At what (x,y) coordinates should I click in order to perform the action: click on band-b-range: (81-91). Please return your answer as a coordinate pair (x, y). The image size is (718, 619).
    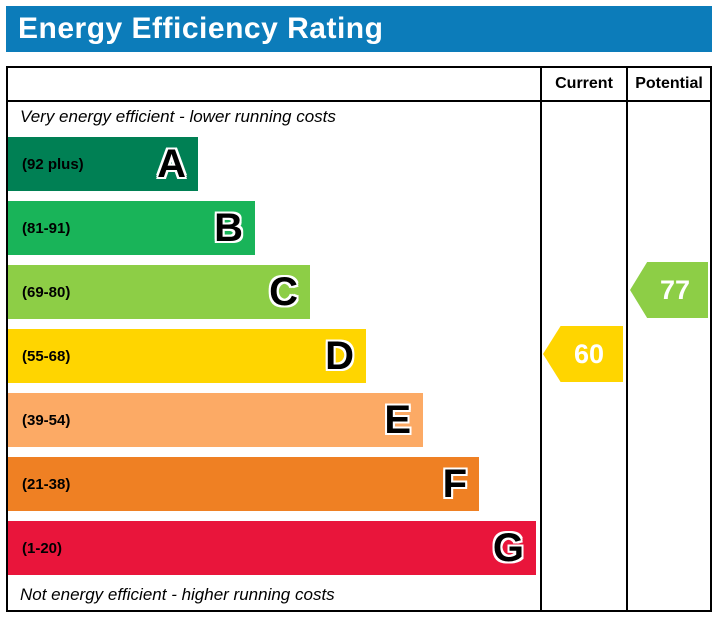
    Looking at the image, I should click on (46, 228).